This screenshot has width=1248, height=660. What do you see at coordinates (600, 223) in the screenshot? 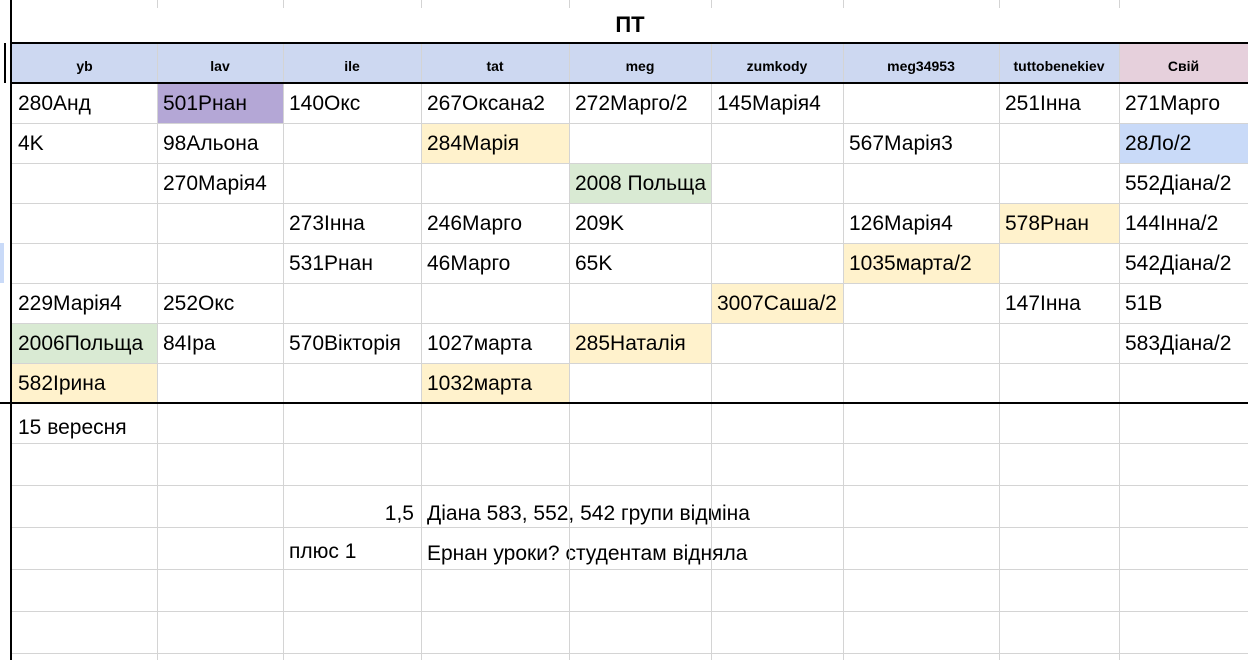
I see `grid-cell: 209K` at bounding box center [600, 223].